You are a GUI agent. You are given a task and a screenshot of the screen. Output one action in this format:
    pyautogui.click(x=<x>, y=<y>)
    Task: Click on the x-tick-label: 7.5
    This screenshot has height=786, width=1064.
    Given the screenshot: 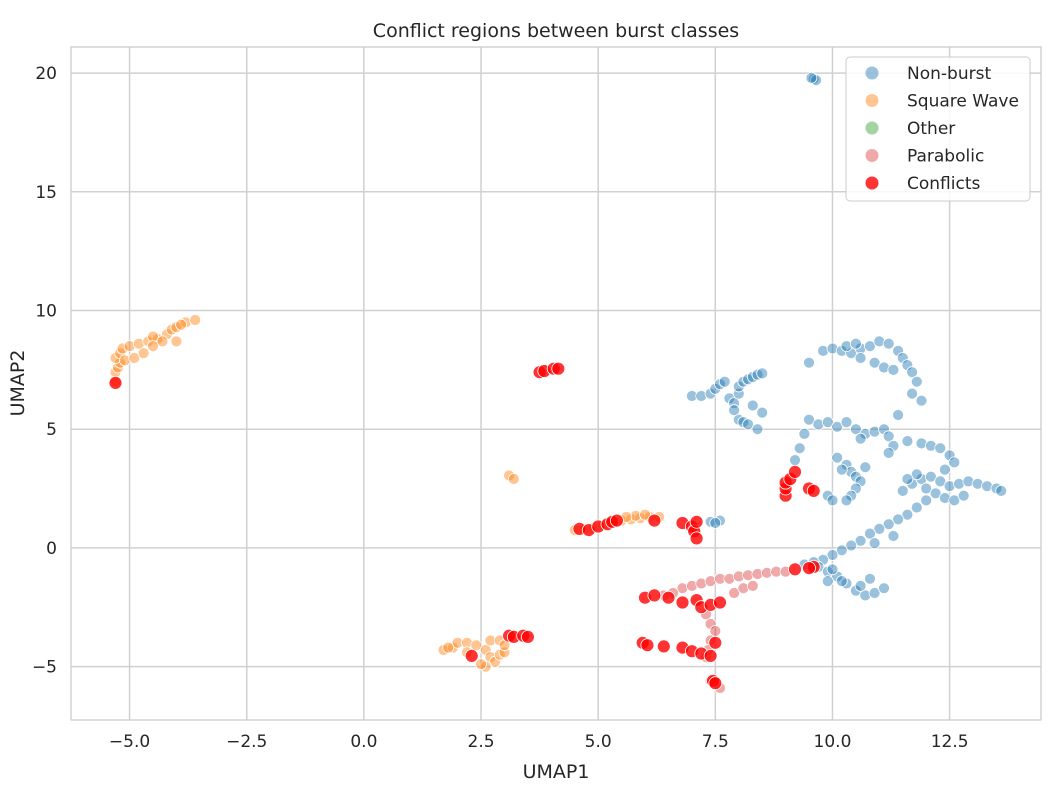 What is the action you would take?
    pyautogui.click(x=715, y=742)
    